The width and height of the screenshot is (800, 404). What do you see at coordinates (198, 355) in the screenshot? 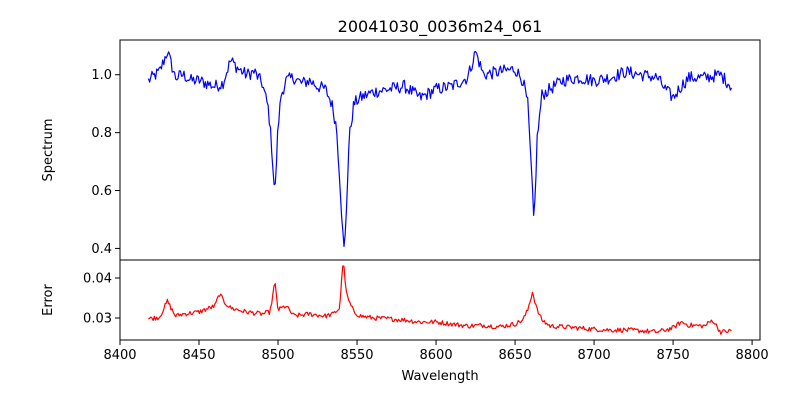
I see `x-tick-label: 8450` at bounding box center [198, 355].